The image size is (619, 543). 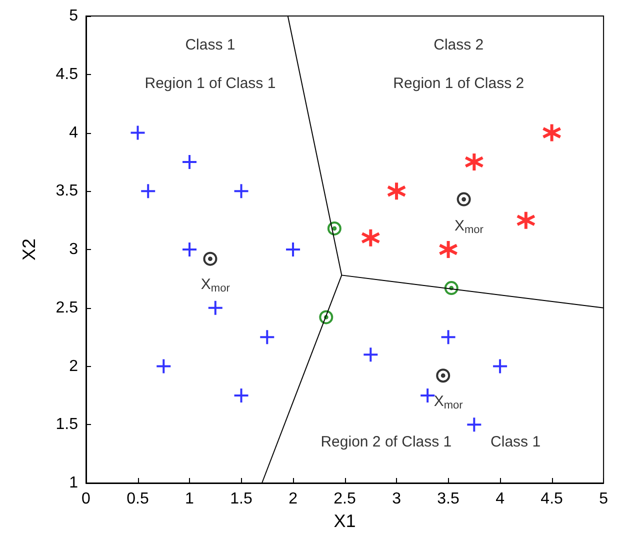 What do you see at coordinates (73, 16) in the screenshot?
I see `y-tick-label: 5` at bounding box center [73, 16].